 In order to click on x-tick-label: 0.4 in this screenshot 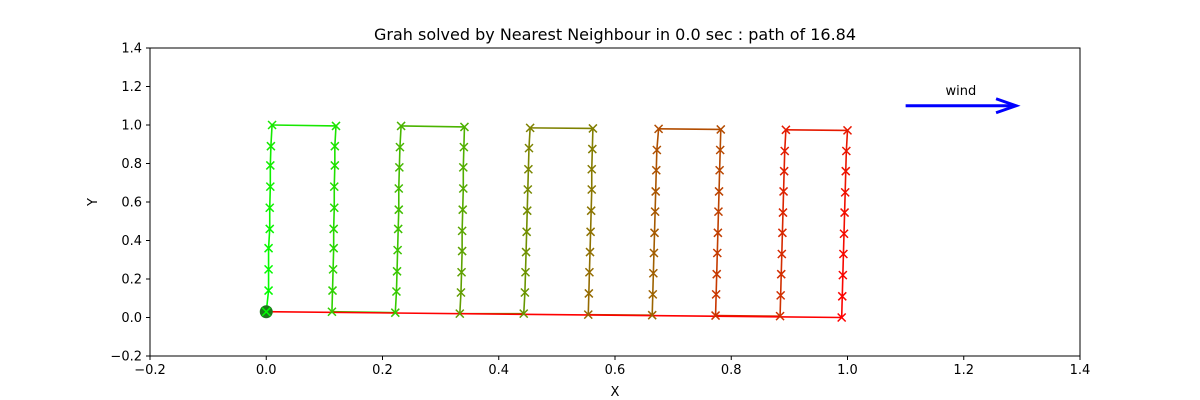, I will do `click(498, 370)`.